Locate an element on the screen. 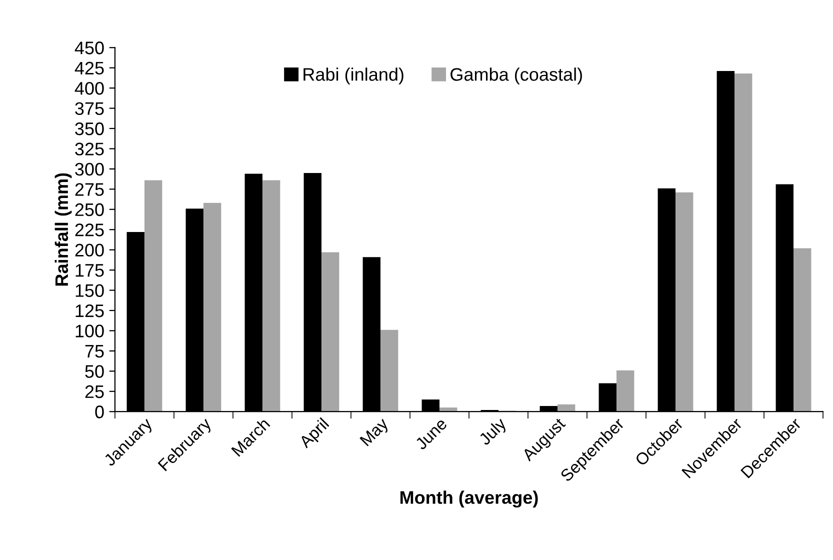 The image size is (833, 560). x-tick-label: May is located at coordinates (376, 432).